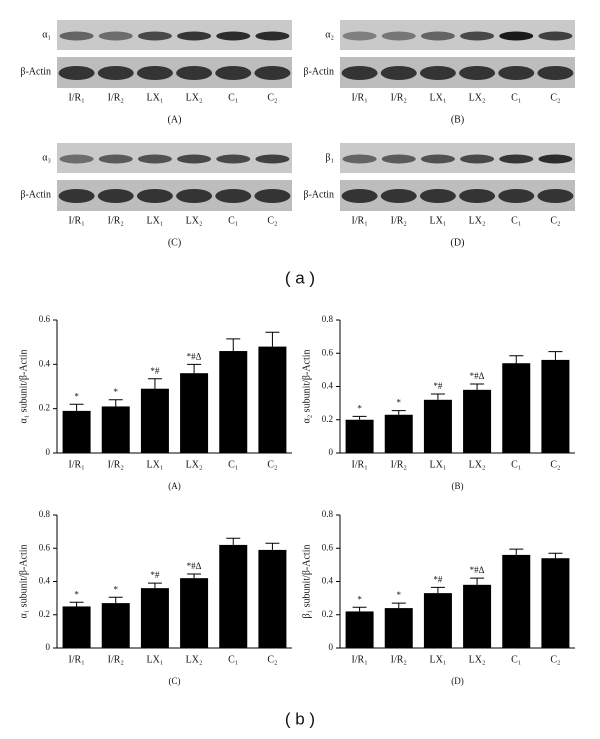  What do you see at coordinates (457, 681) in the screenshot?
I see `panel-label: (D)` at bounding box center [457, 681].